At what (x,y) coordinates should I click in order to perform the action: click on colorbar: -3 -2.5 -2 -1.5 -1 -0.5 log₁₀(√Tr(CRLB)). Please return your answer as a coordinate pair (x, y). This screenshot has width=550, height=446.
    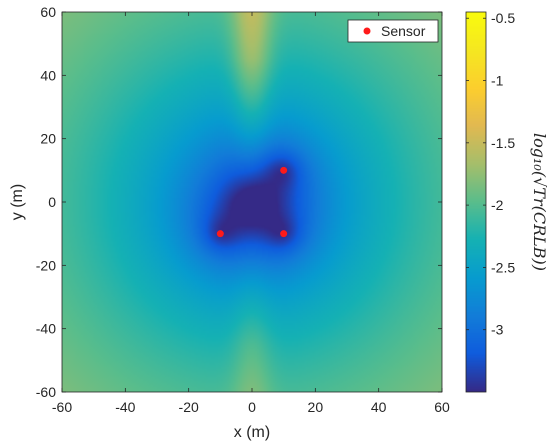
    Looking at the image, I should click on (507, 201).